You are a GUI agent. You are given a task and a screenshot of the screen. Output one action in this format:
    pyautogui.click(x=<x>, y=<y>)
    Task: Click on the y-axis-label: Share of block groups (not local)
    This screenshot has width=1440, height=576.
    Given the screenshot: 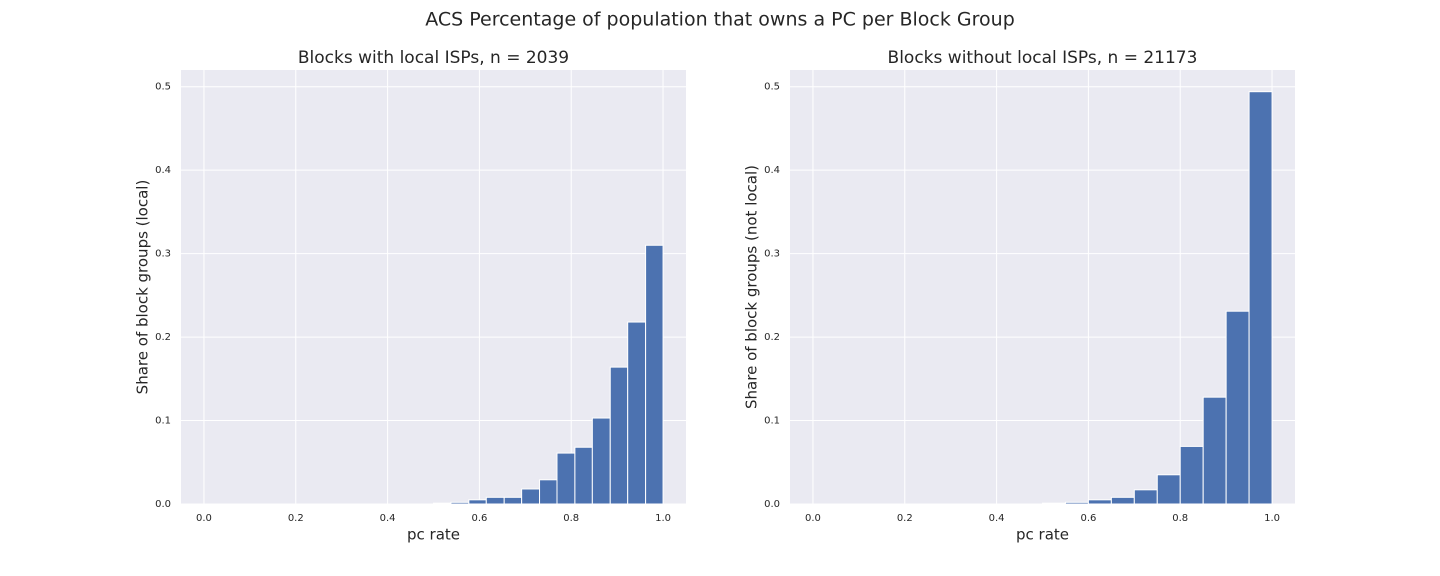 What is the action you would take?
    pyautogui.click(x=752, y=287)
    